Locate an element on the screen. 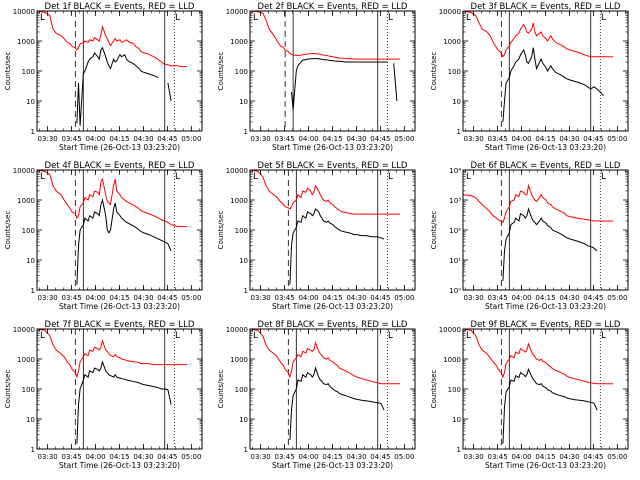  y-tick-label: 10⁴ is located at coordinates (455, 171).